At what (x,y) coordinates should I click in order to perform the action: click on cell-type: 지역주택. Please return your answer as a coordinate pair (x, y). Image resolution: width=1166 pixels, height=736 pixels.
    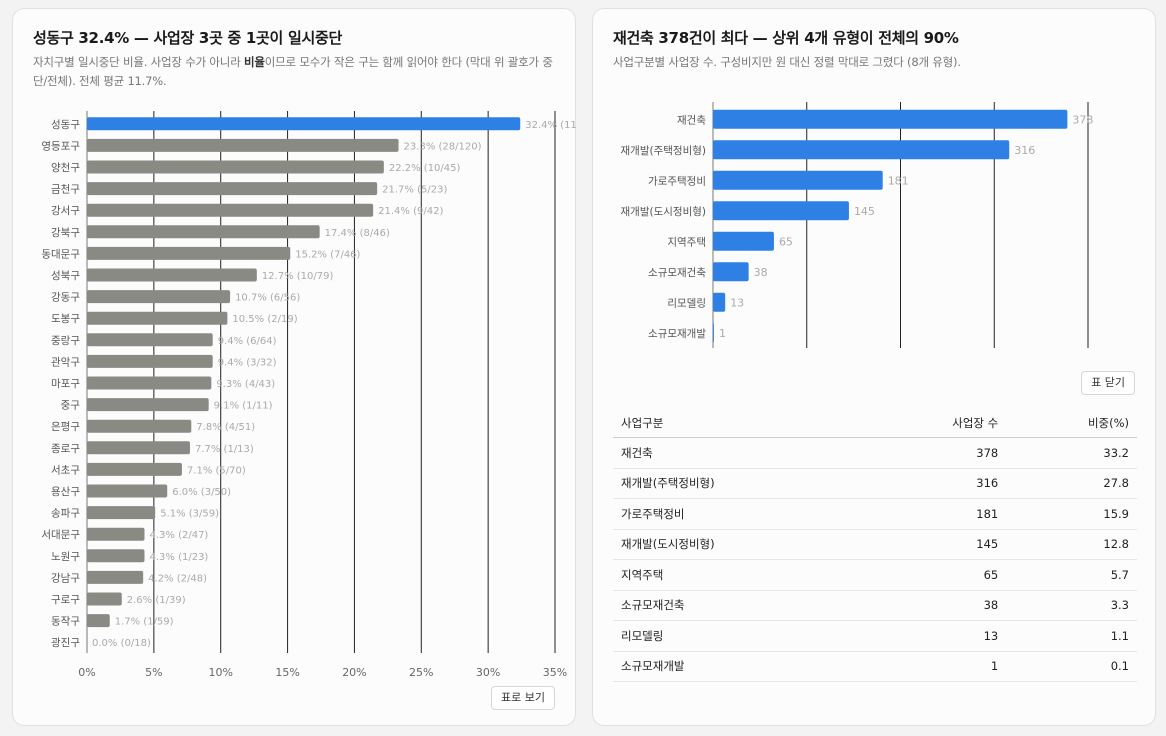
    Looking at the image, I should click on (739, 575).